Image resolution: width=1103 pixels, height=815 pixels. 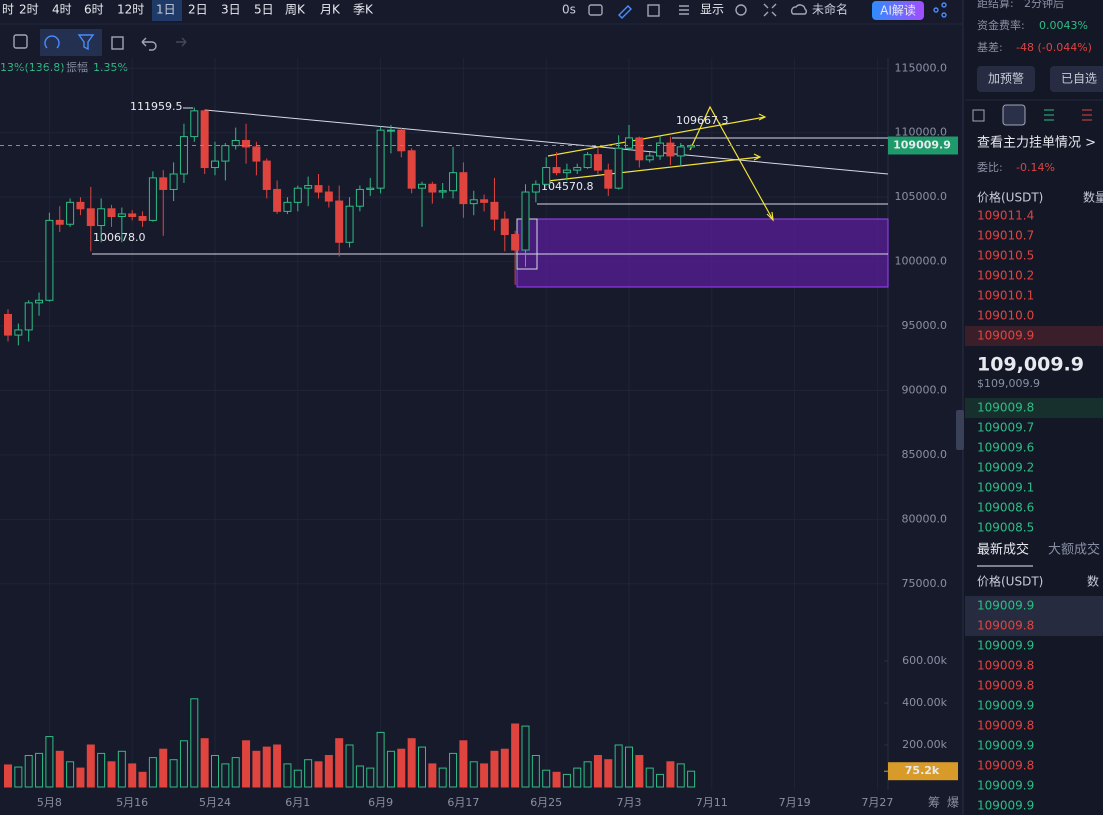 What do you see at coordinates (1030, 365) in the screenshot?
I see `mid-price: 109,009.9` at bounding box center [1030, 365].